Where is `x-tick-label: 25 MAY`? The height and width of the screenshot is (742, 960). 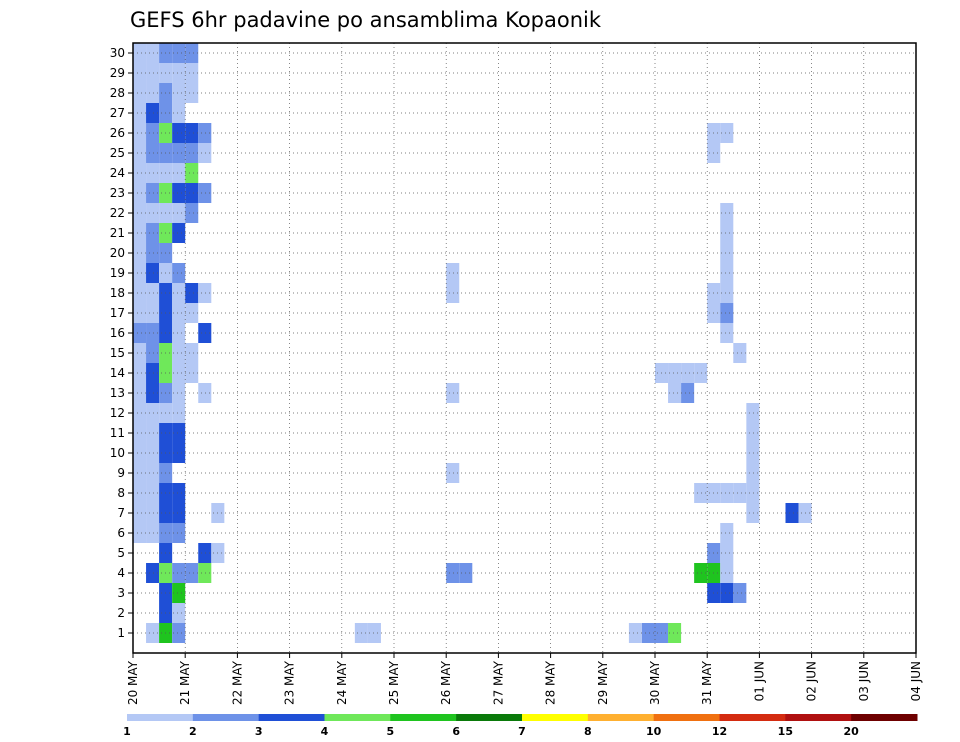 x-tick-label: 25 MAY is located at coordinates (394, 682).